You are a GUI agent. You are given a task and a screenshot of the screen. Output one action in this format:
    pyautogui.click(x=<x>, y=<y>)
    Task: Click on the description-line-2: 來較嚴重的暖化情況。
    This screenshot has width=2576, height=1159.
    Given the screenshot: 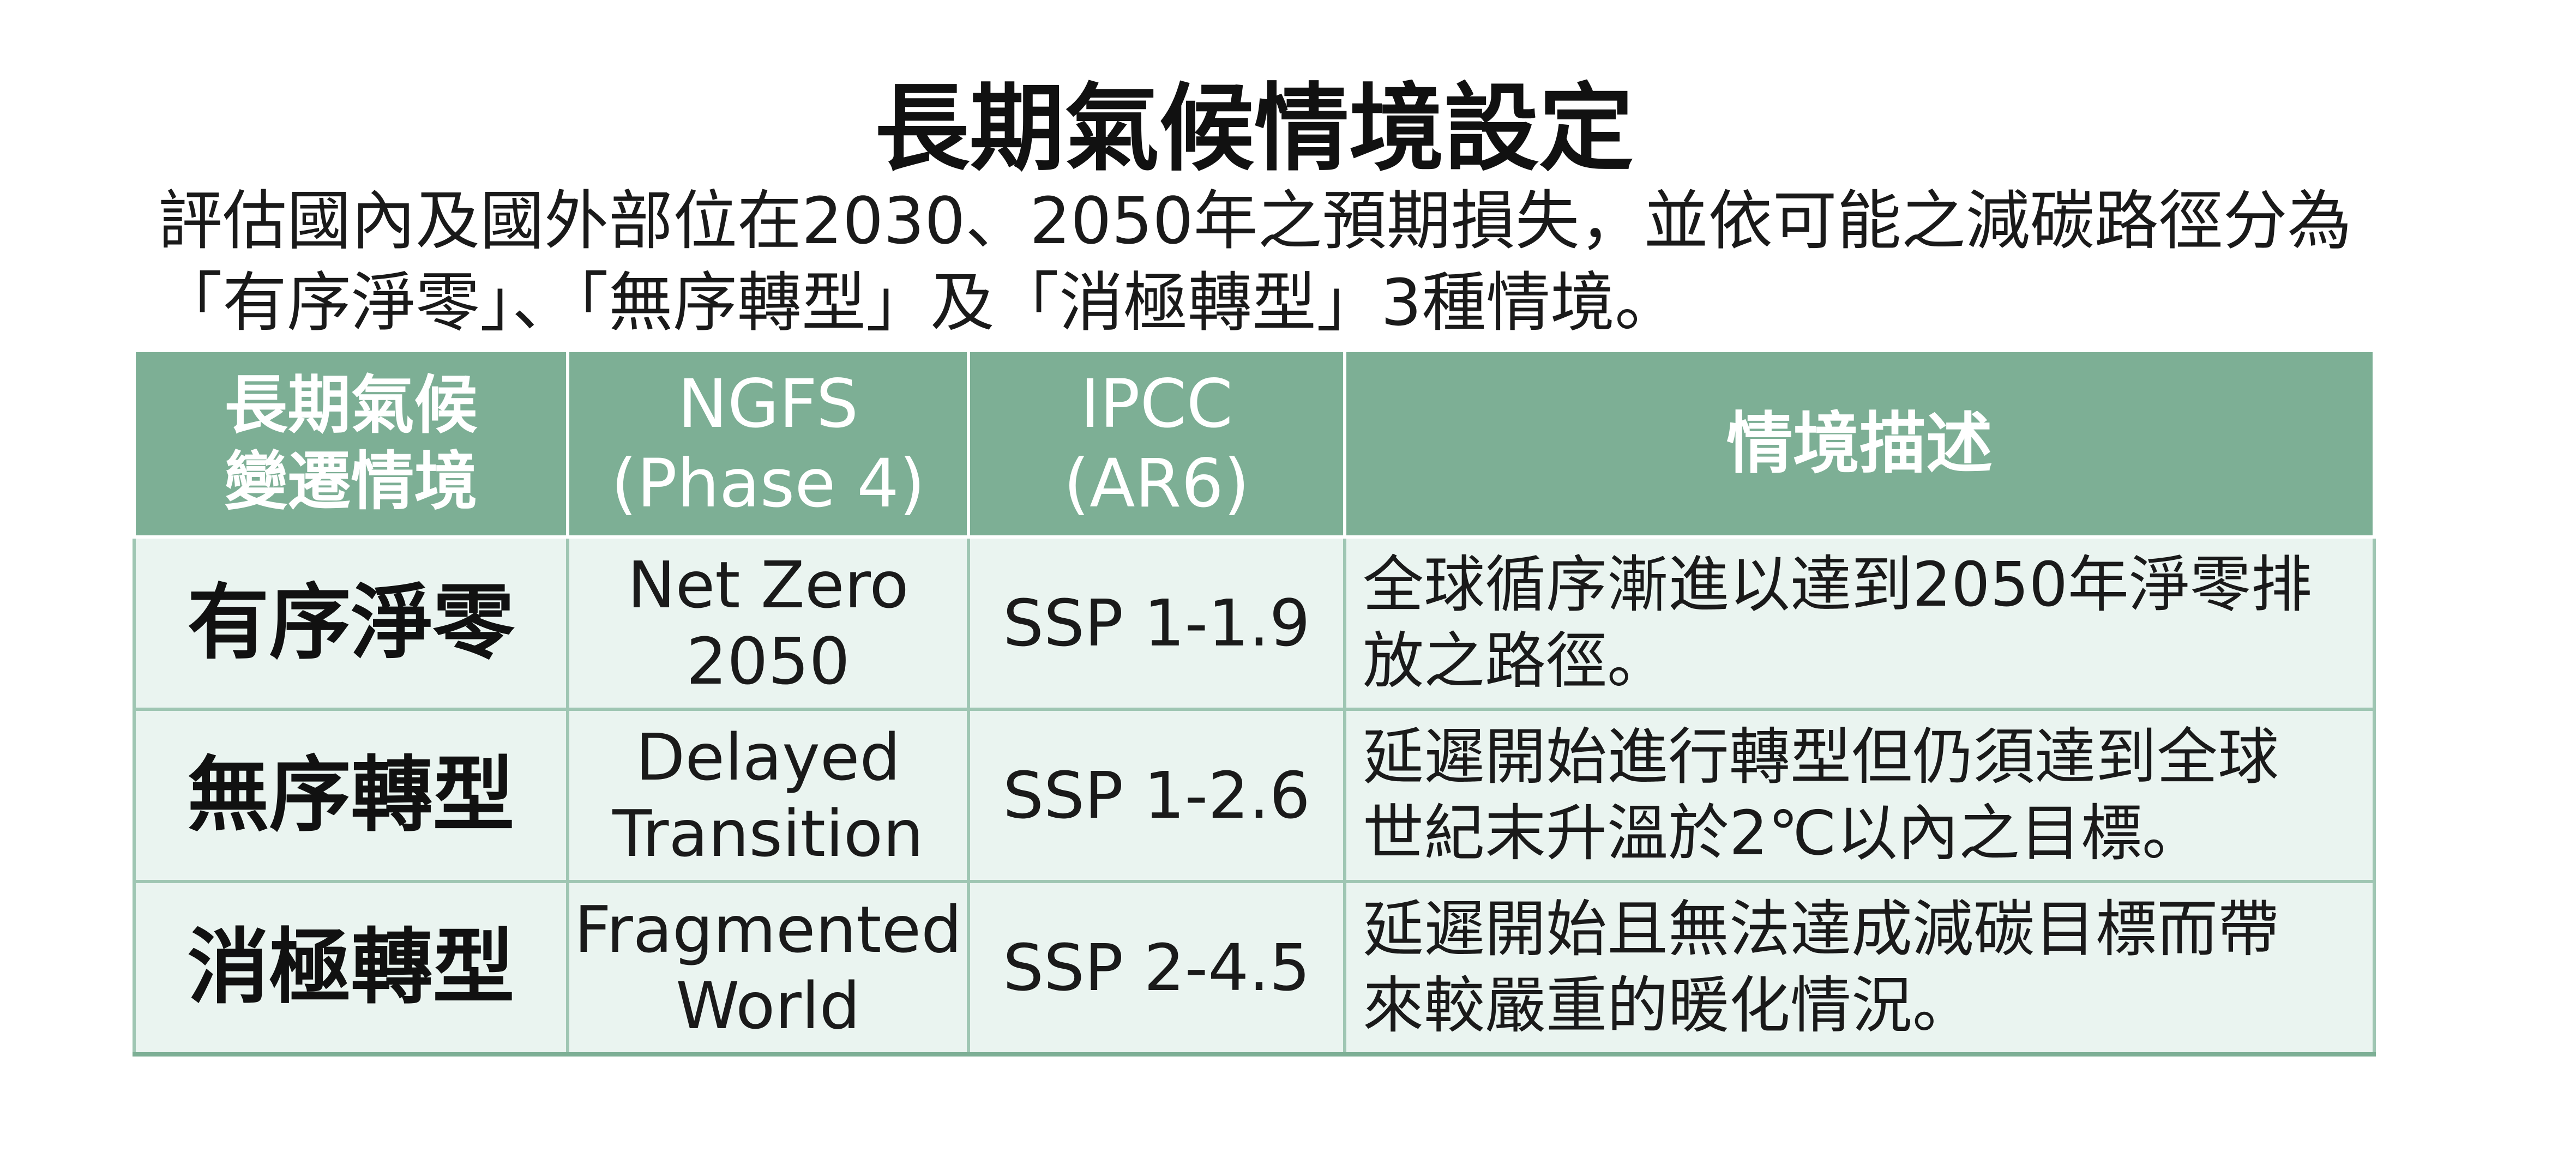 What is the action you would take?
    pyautogui.click(x=1668, y=1006)
    